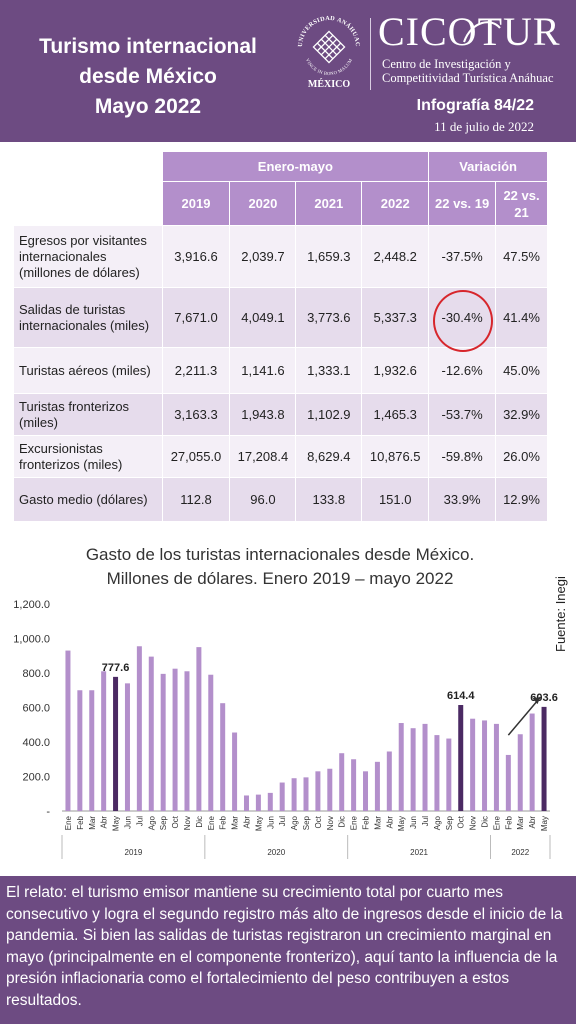 This screenshot has height=1024, width=576. What do you see at coordinates (521, 203) in the screenshot?
I see `column-header: 22 vs. 21` at bounding box center [521, 203].